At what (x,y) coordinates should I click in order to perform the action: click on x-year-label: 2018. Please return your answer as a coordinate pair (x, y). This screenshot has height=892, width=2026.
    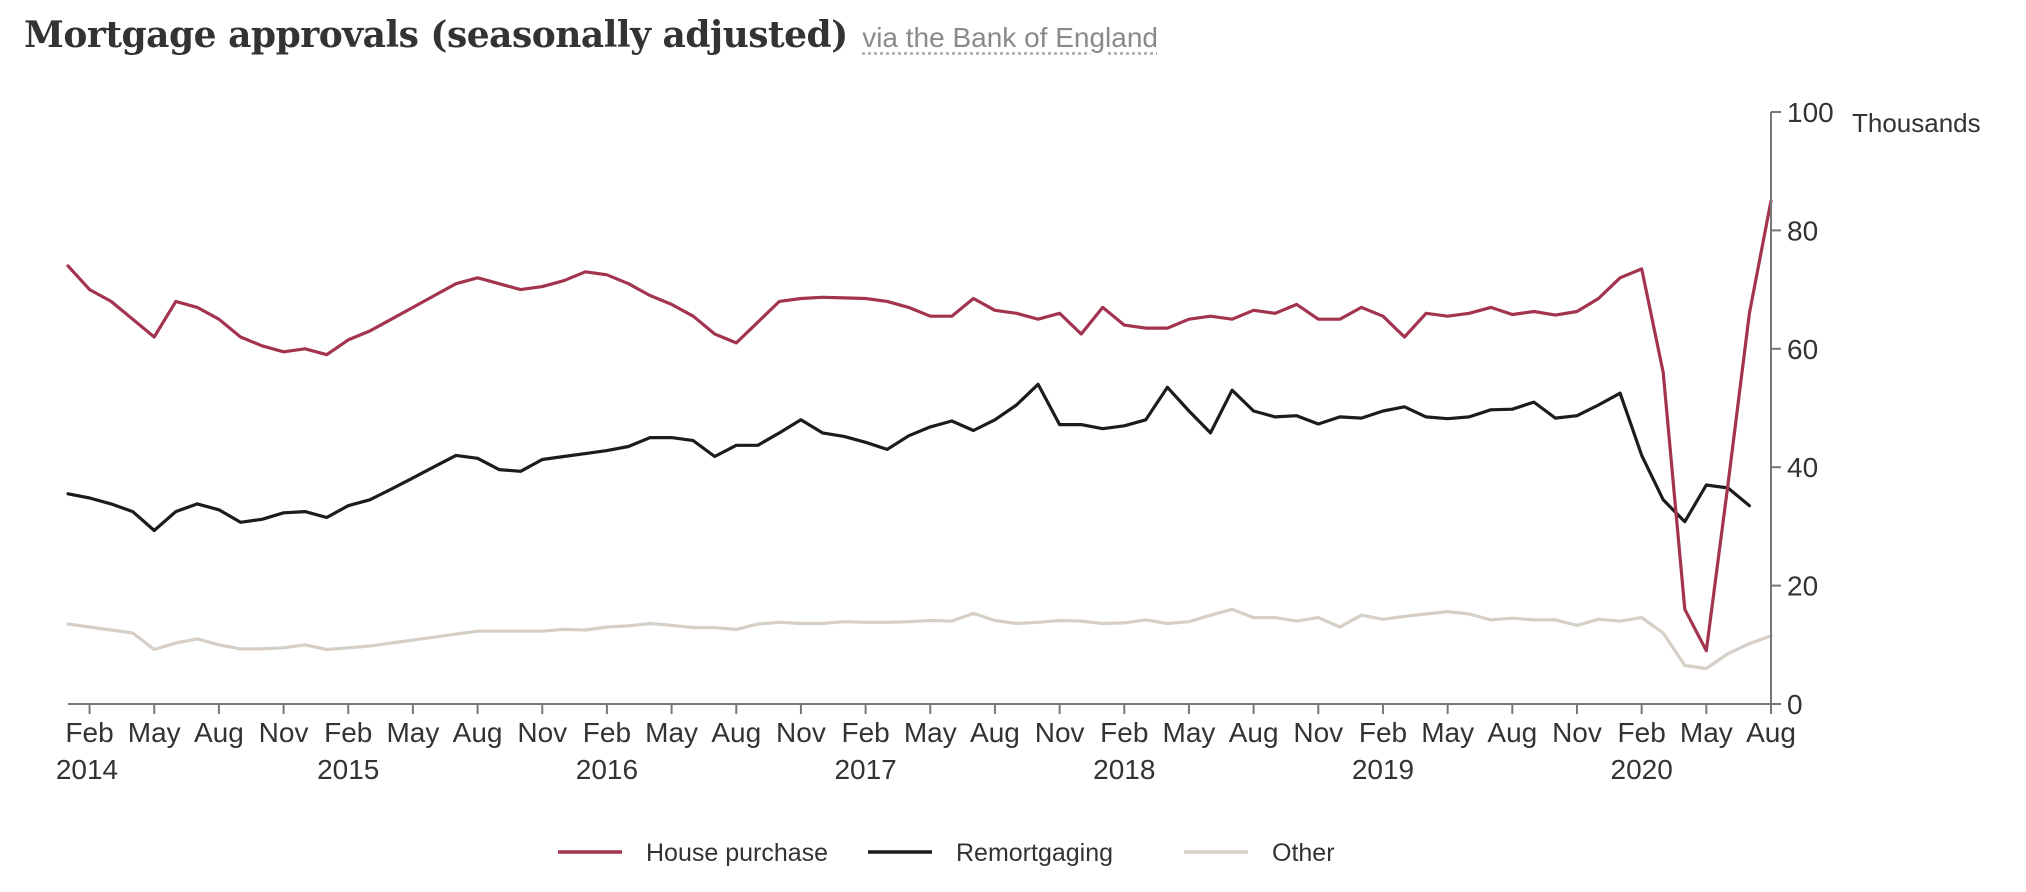
    Looking at the image, I should click on (1124, 769).